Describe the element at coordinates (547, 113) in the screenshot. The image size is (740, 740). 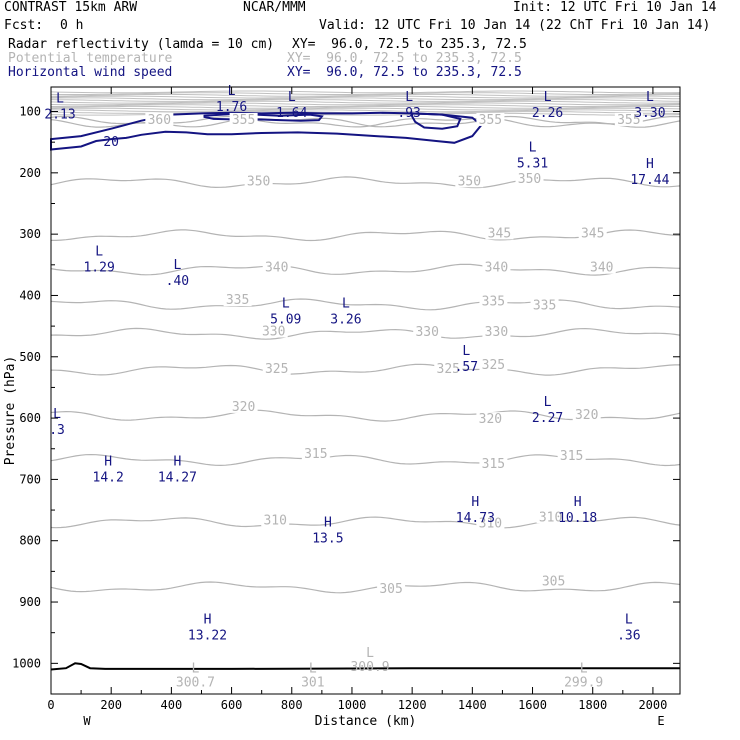
I see `wind-extremum-value: 2.26` at that location.